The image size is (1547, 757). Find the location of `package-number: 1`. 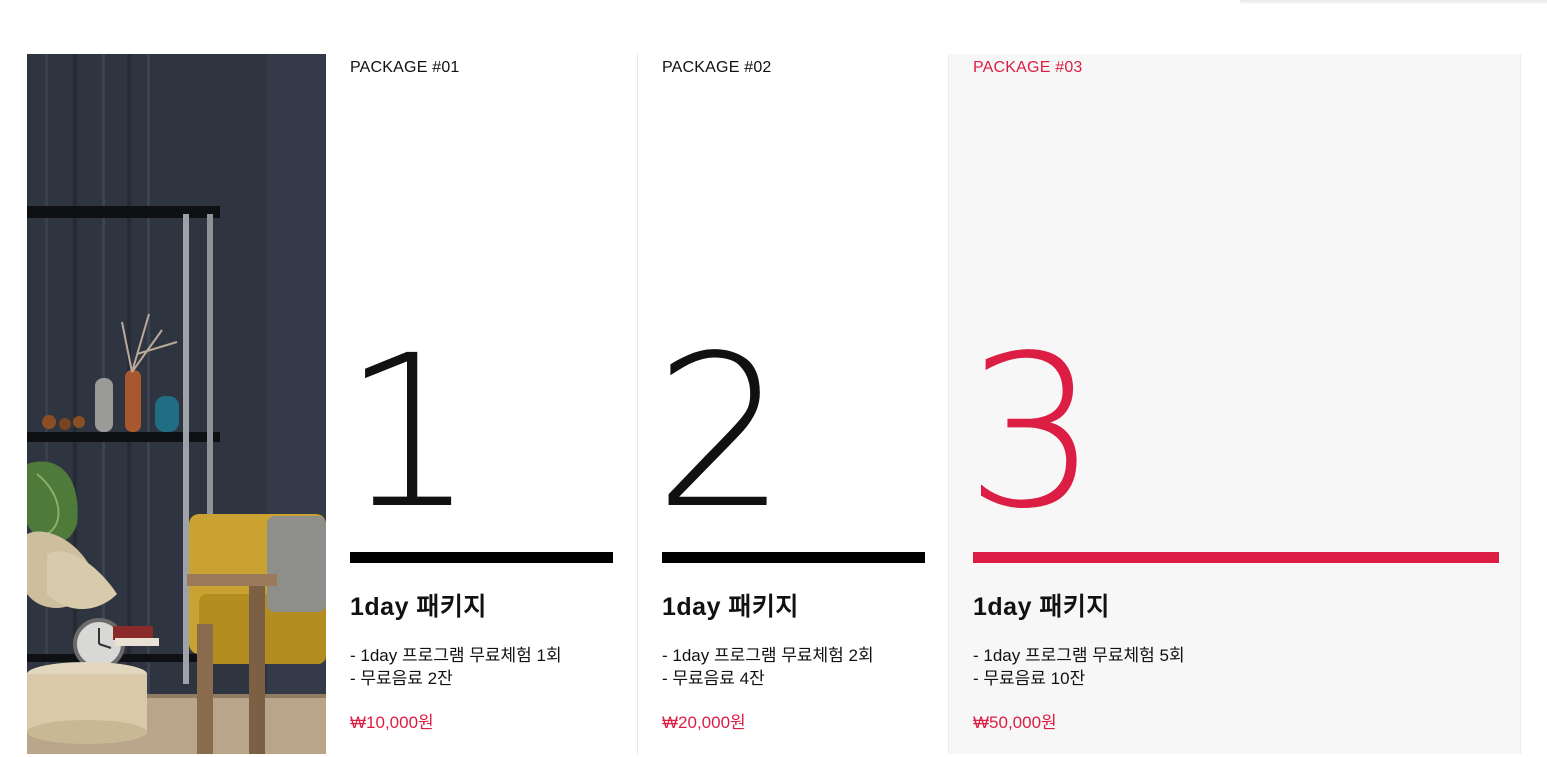

package-number: 1 is located at coordinates (409, 432).